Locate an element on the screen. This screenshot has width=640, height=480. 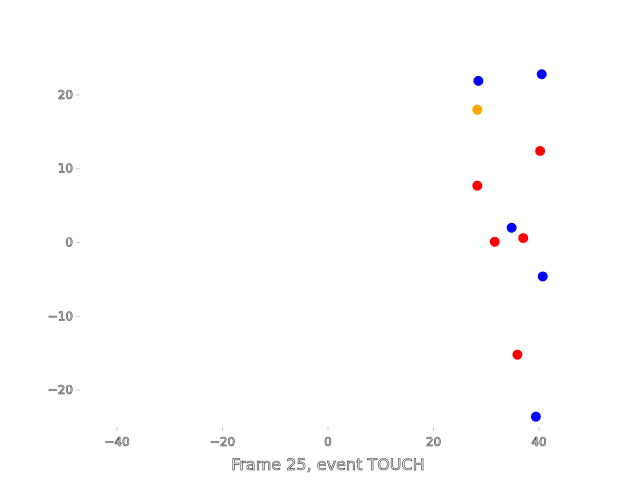
y-axis: −20 −10 0 10 20 is located at coordinates (63, 242).